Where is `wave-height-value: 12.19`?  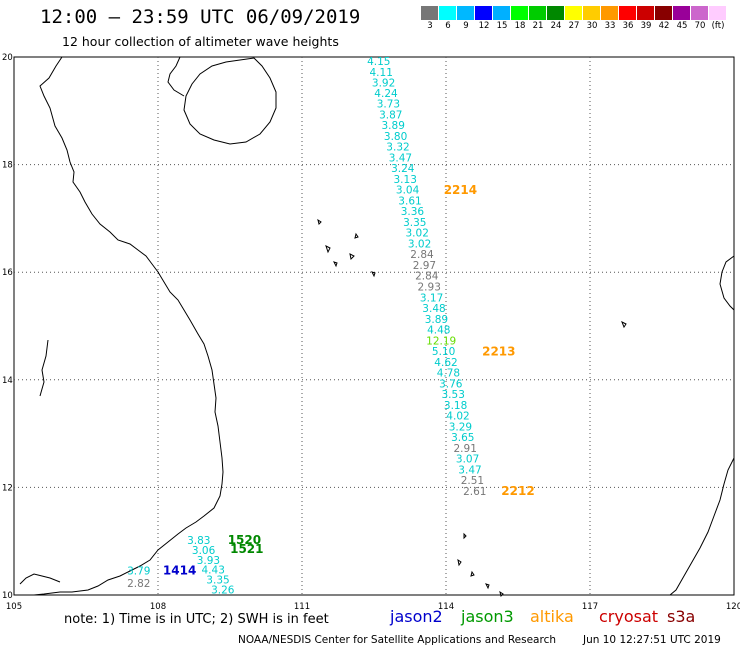
wave-height-value: 12.19 is located at coordinates (441, 341).